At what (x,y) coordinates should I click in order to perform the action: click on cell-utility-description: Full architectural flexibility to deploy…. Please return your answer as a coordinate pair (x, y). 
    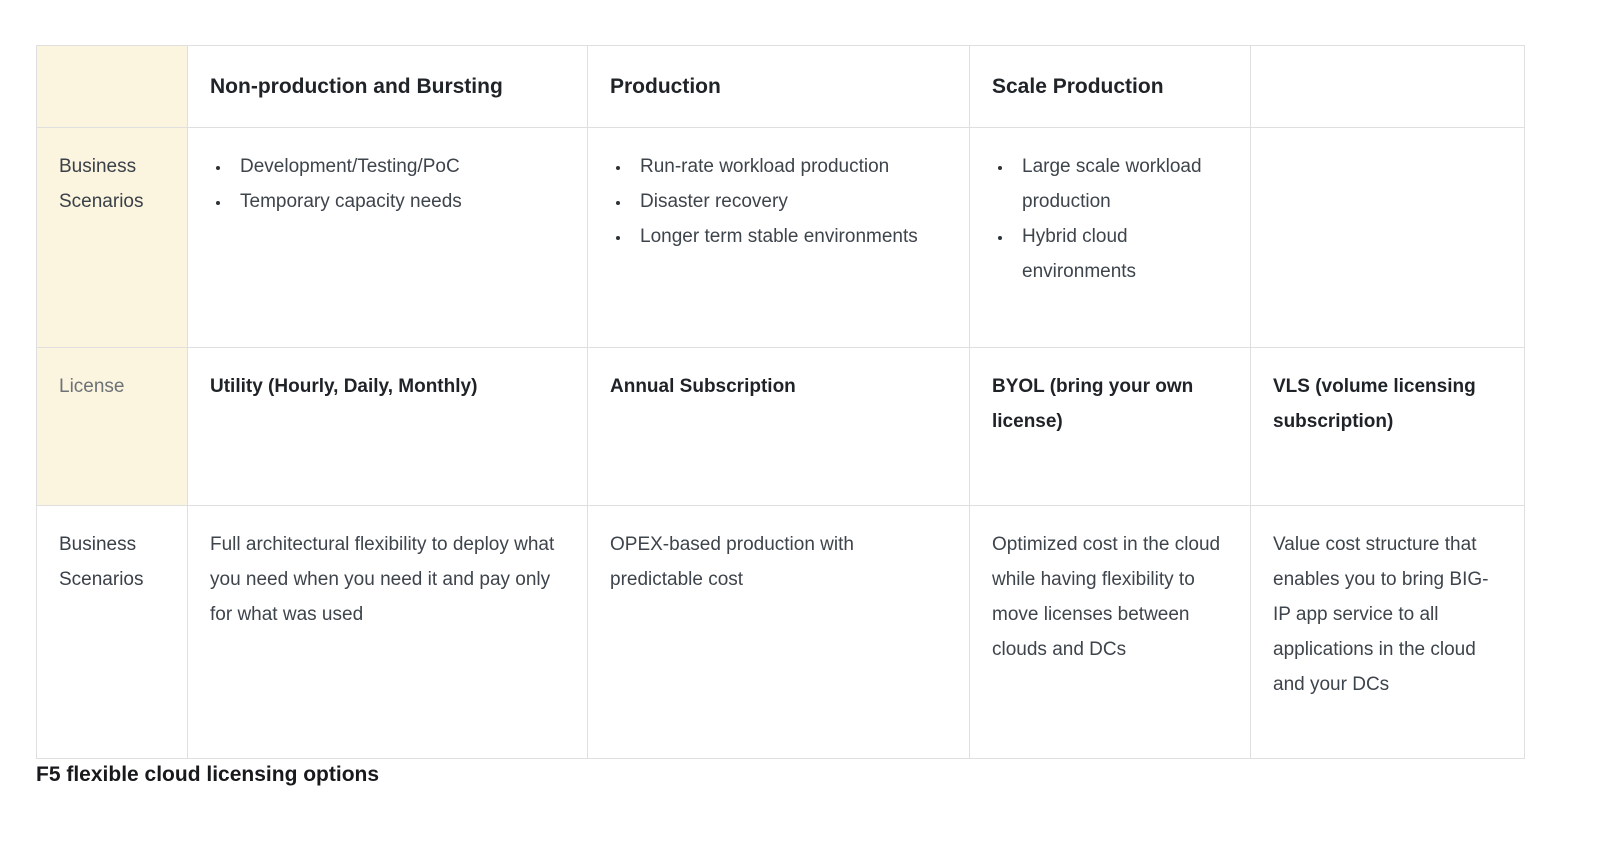
    Looking at the image, I should click on (387, 632).